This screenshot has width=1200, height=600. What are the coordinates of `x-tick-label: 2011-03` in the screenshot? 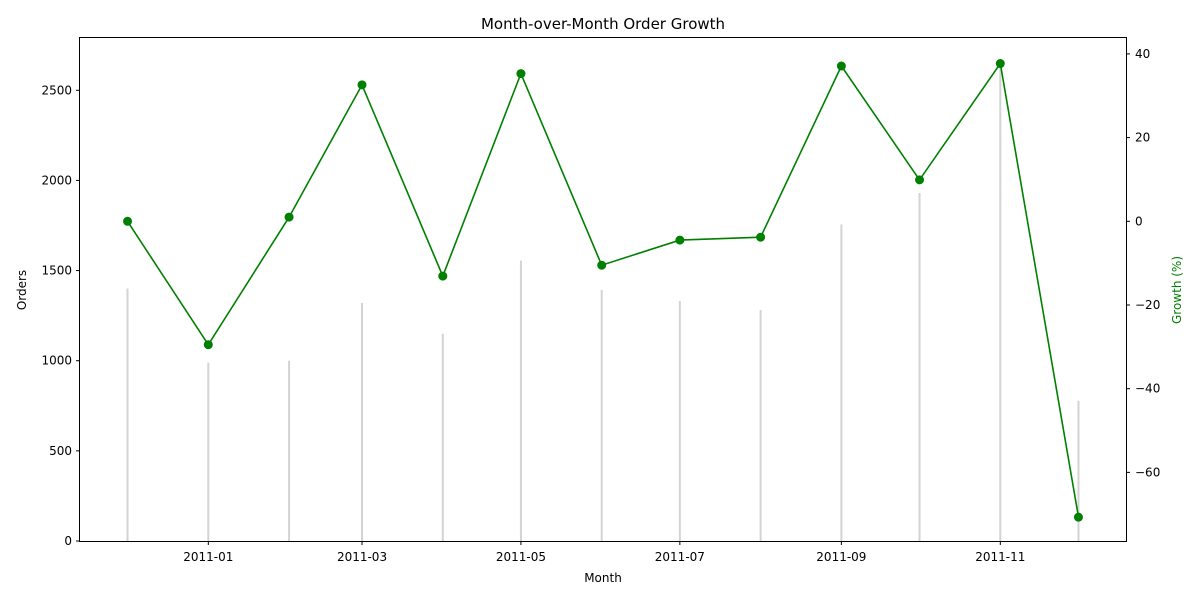 It's located at (362, 557).